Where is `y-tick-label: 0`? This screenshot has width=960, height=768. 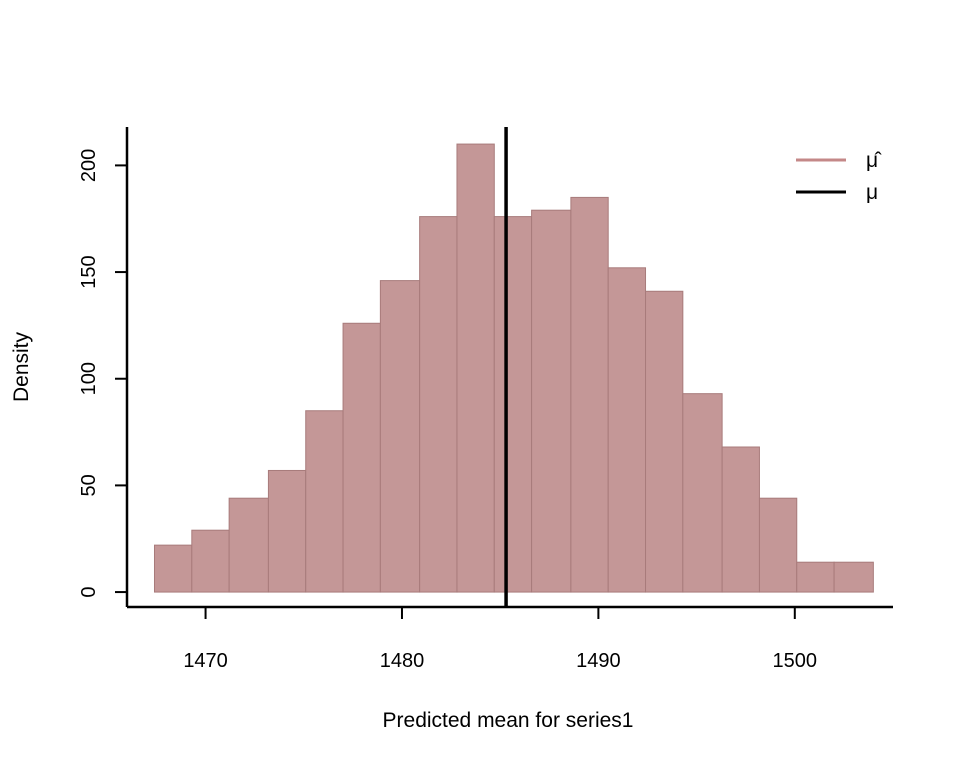 y-tick-label: 0 is located at coordinates (89, 592).